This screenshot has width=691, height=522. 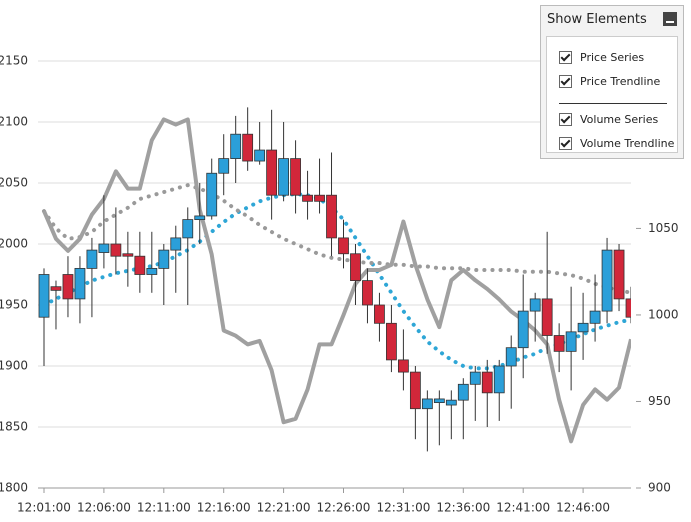 What do you see at coordinates (583, 508) in the screenshot?
I see `x-tick-label: 12:46:00` at bounding box center [583, 508].